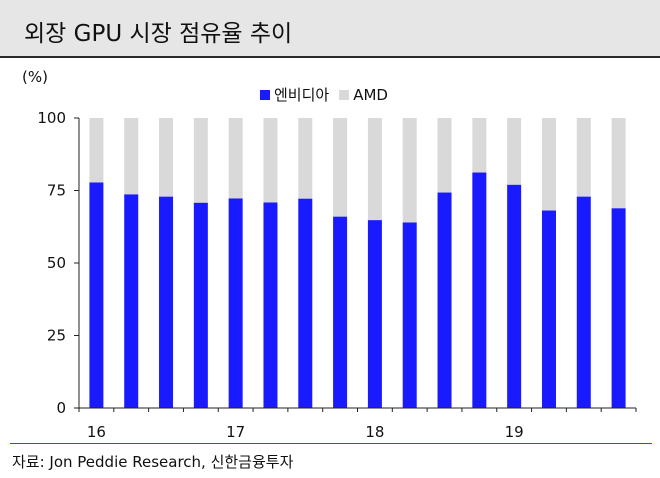 This screenshot has height=478, width=660. What do you see at coordinates (548, 164) in the screenshot?
I see `bar-amd-19q2` at bounding box center [548, 164].